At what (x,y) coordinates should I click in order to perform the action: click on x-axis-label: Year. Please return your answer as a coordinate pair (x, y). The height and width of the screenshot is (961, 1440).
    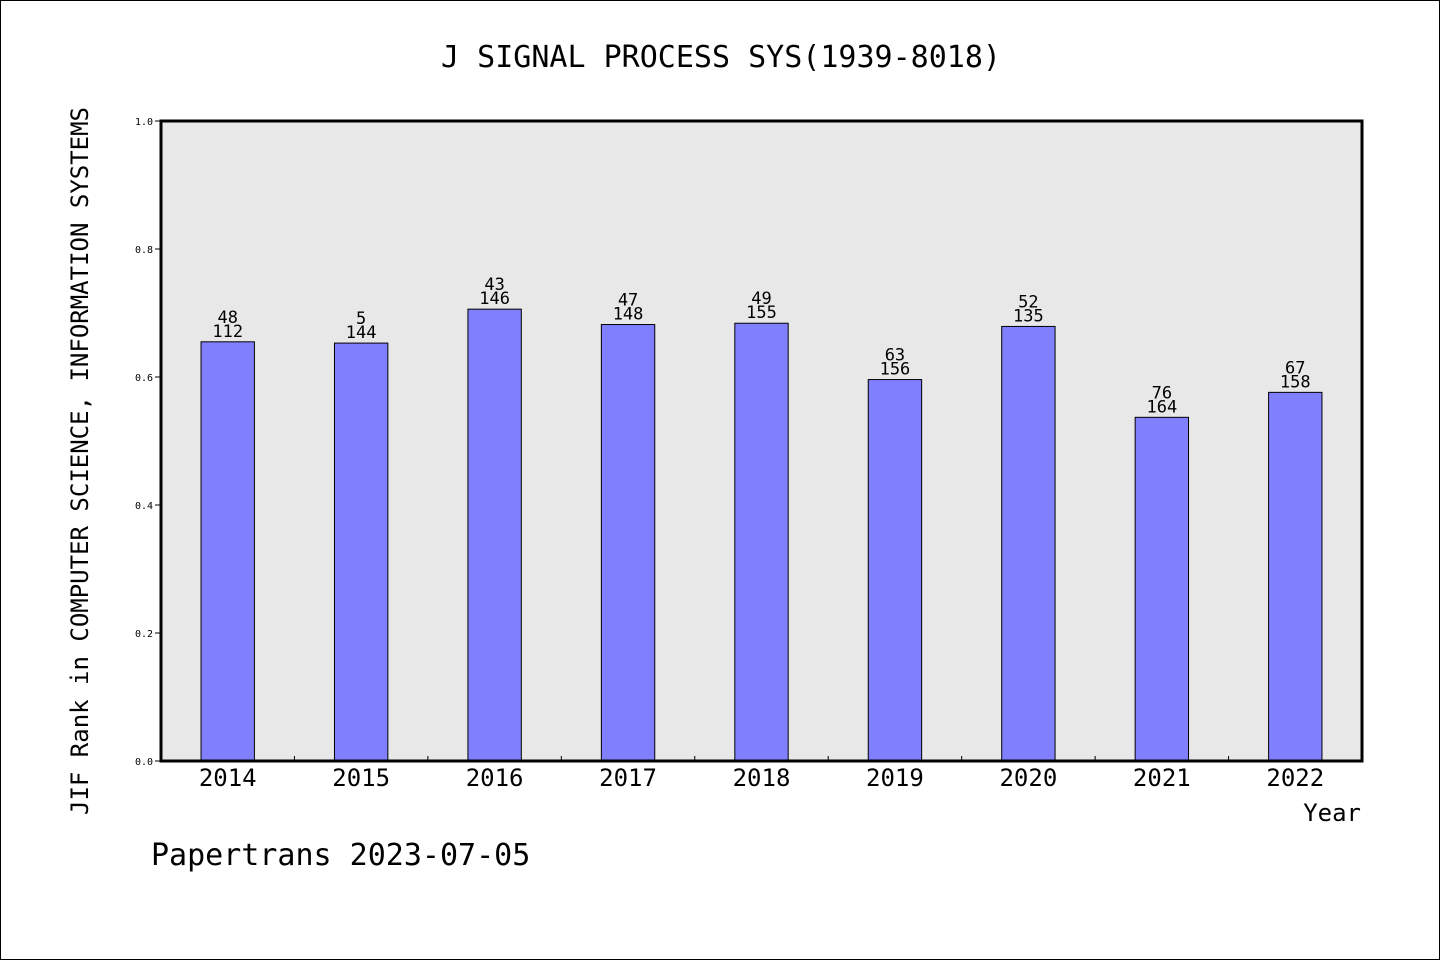
    Looking at the image, I should click on (1332, 813).